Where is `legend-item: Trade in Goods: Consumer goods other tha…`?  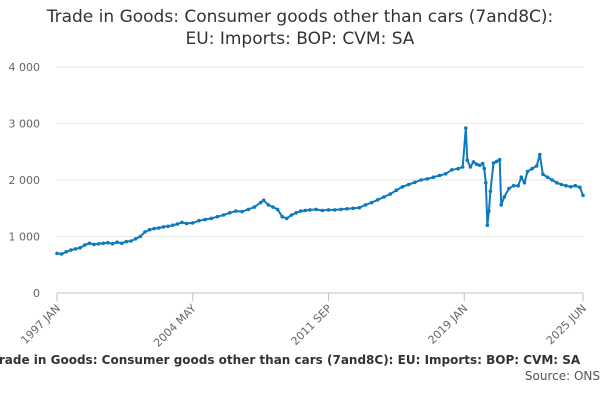 legend-item: Trade in Goods: Consumer goods other tha… is located at coordinates (290, 360).